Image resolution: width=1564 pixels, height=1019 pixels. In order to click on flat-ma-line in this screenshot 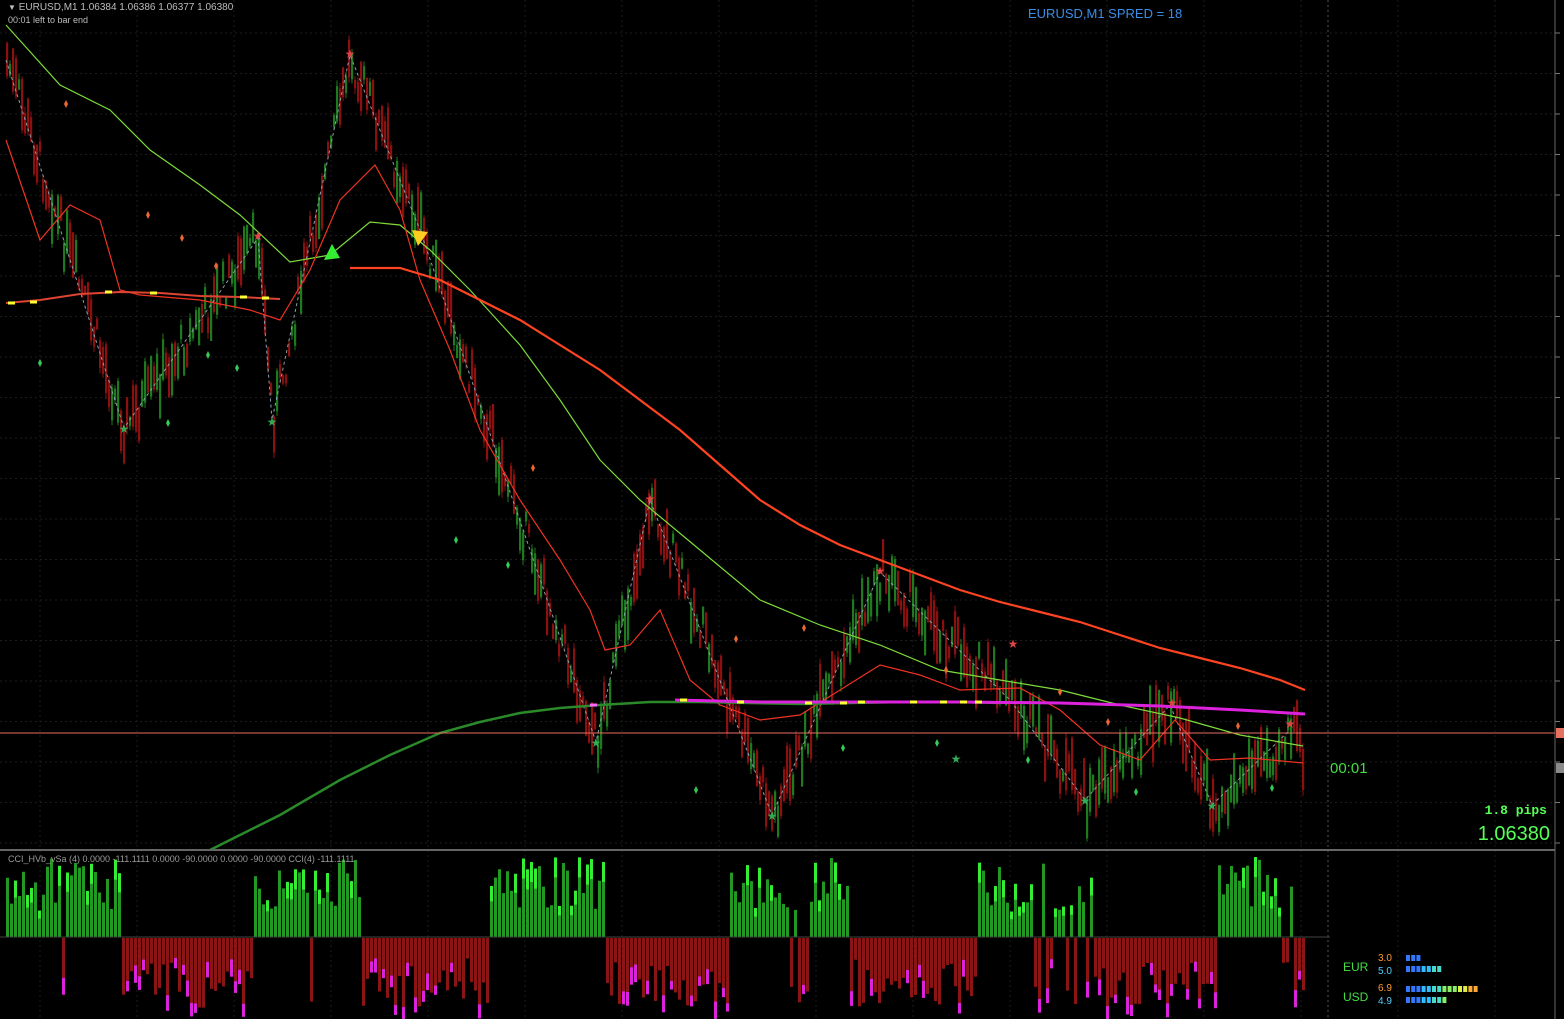, I will do `click(143, 297)`.